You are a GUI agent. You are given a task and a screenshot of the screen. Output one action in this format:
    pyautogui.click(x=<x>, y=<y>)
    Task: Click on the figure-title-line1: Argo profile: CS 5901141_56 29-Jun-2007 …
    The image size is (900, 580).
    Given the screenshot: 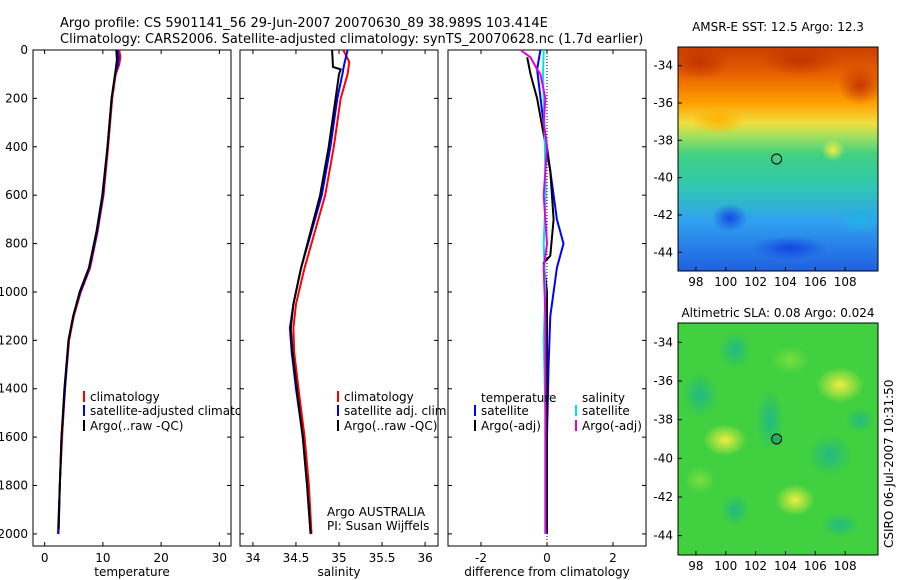 What is the action you would take?
    pyautogui.click(x=304, y=23)
    